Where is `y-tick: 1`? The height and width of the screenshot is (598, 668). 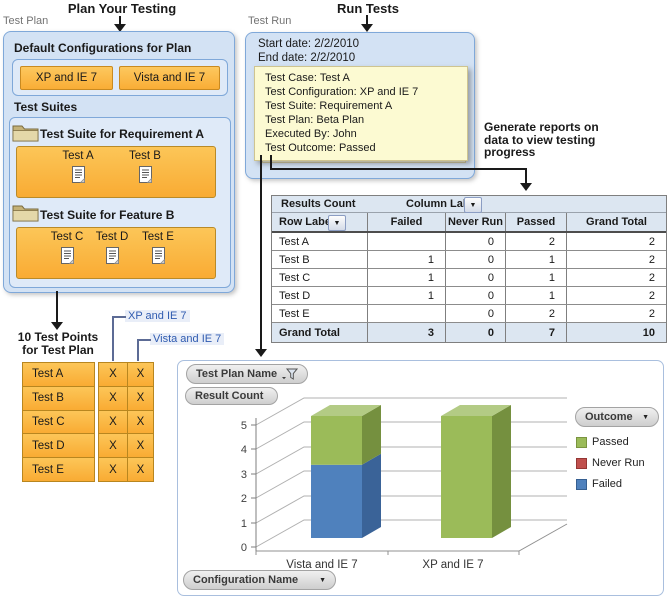
y-tick: 1 is located at coordinates (244, 524).